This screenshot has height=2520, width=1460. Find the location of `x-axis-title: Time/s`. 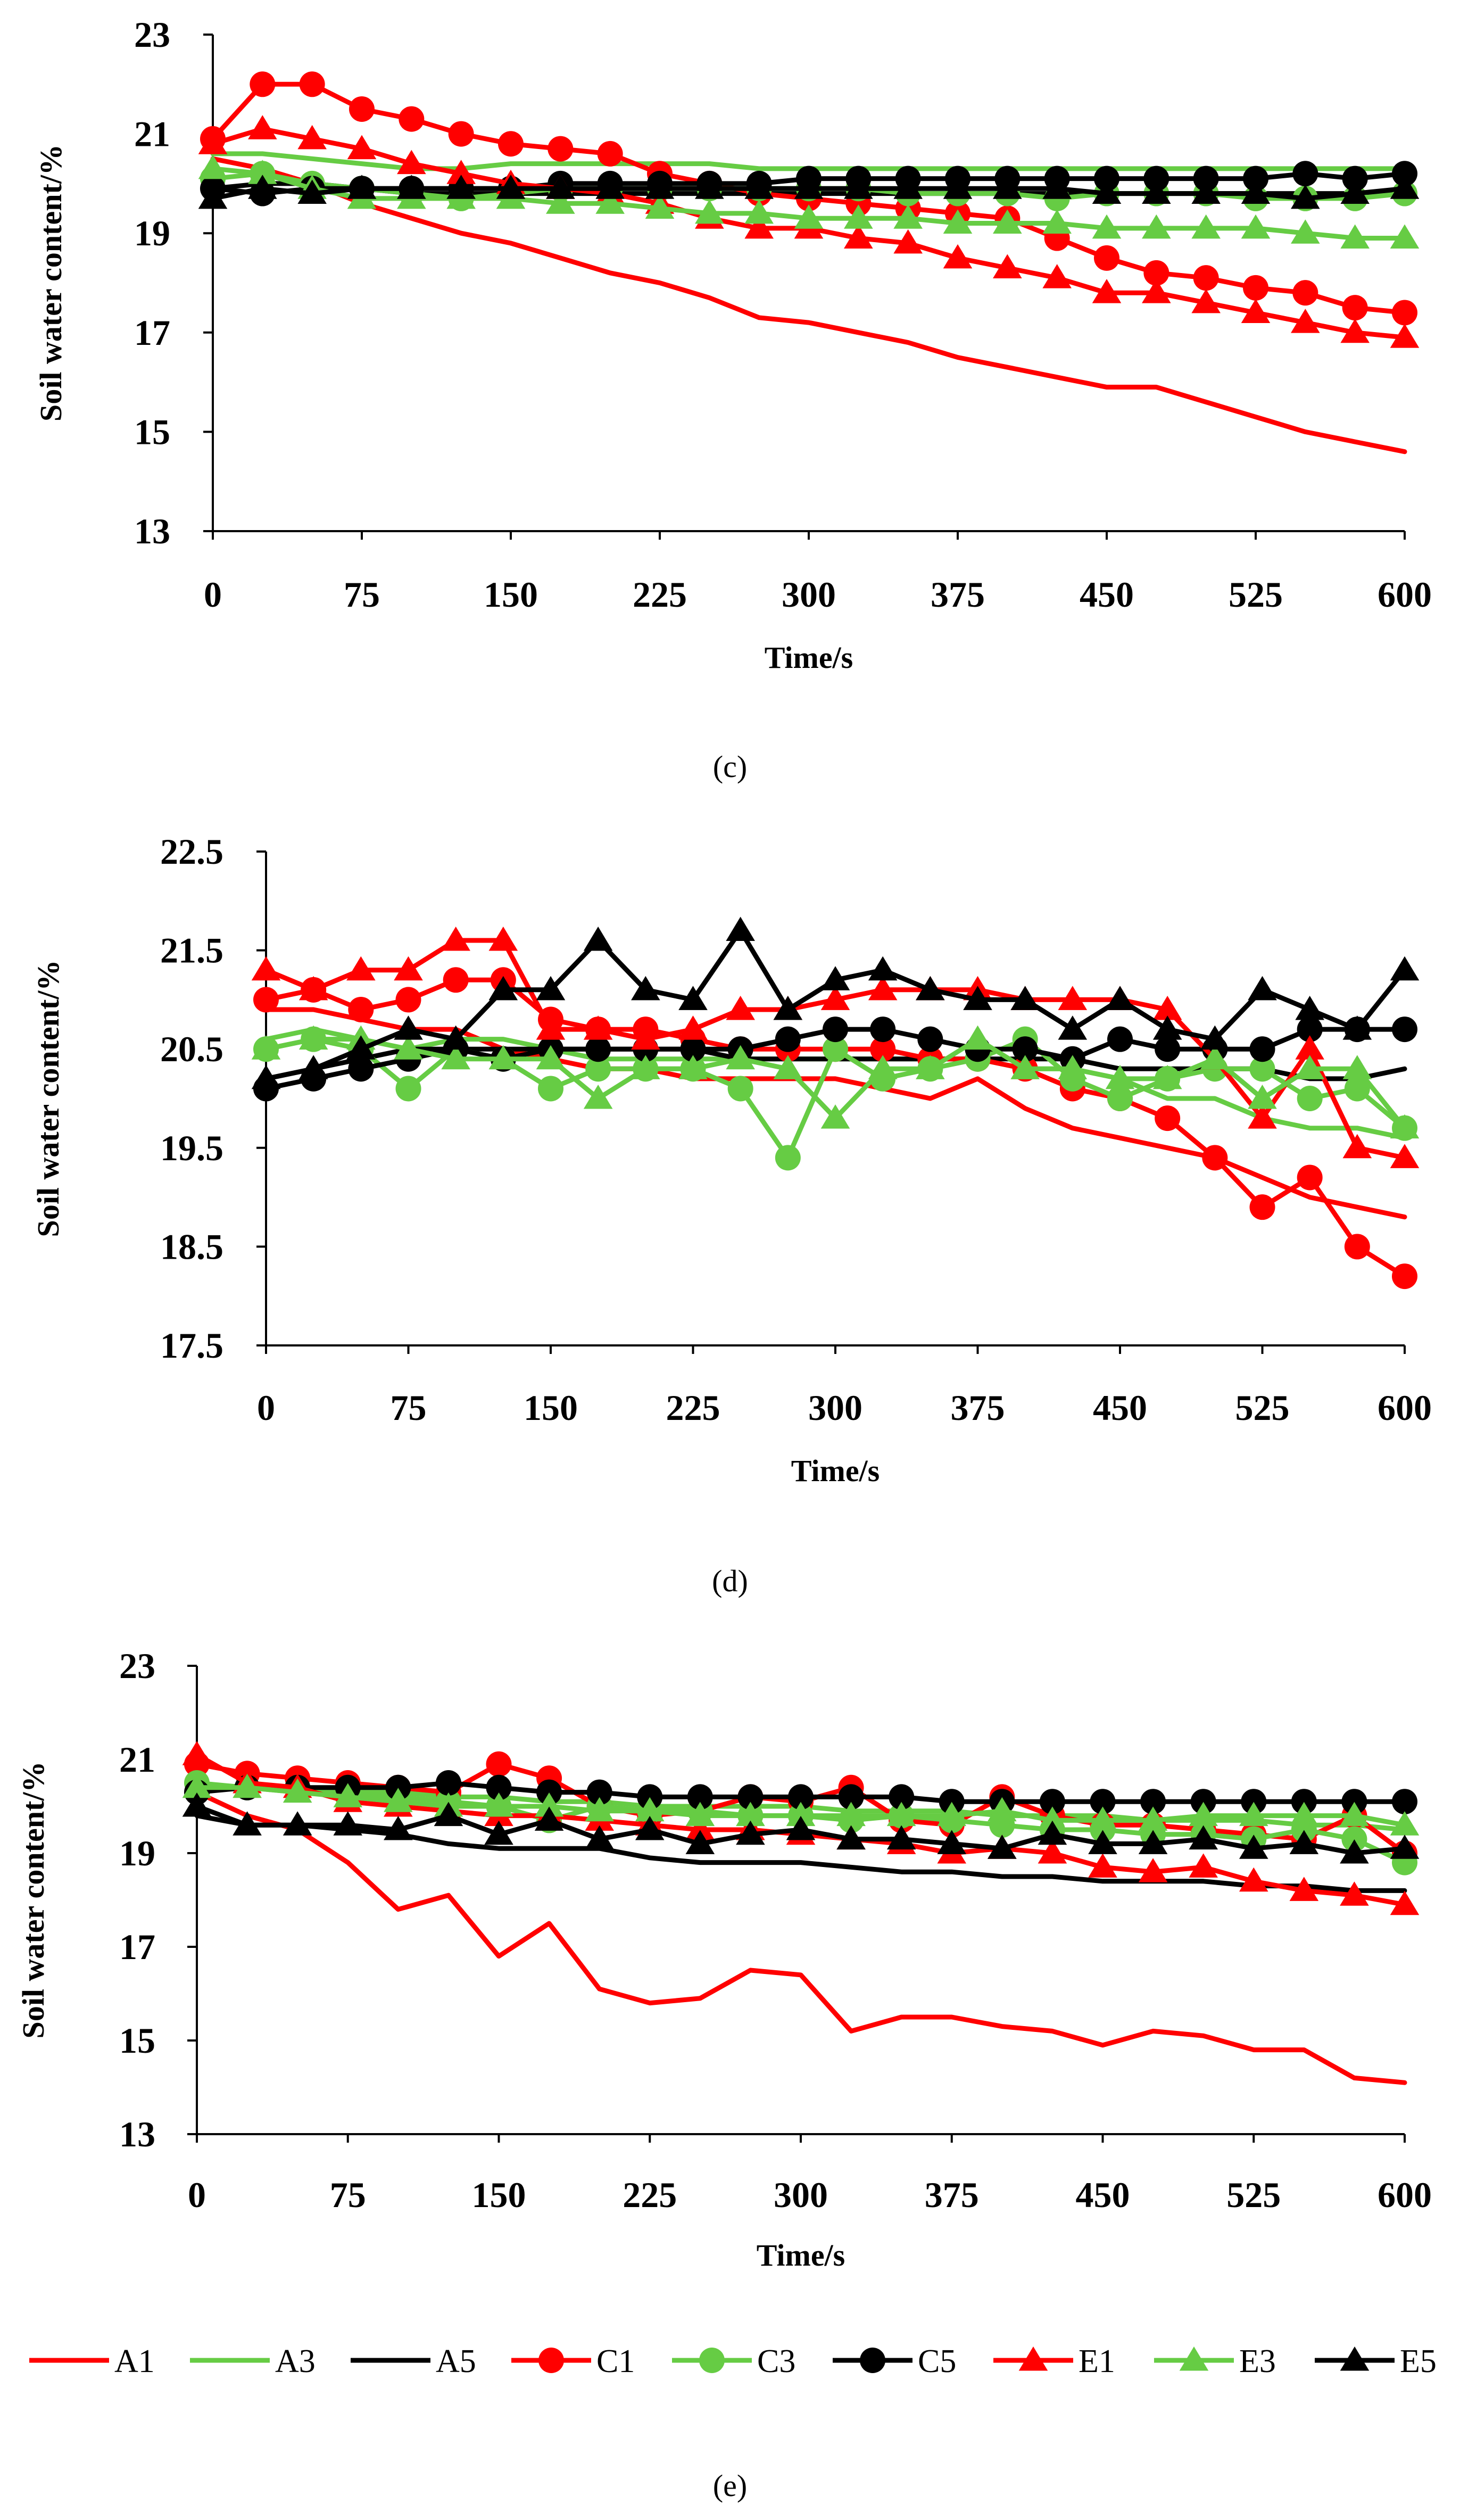

x-axis-title: Time/s is located at coordinates (801, 2255).